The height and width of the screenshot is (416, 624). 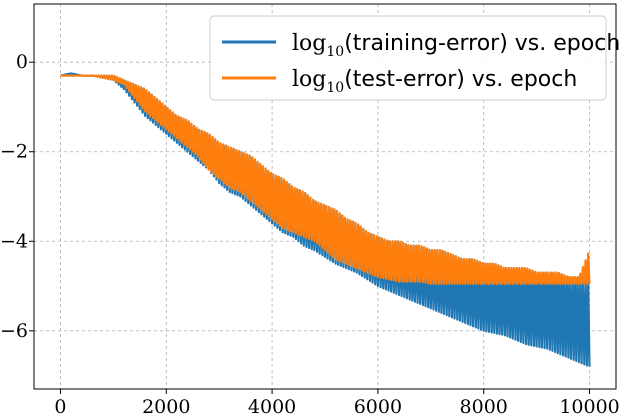 I want to click on legend-rest-training: (training-error) vs. epoch, so click(x=482, y=43).